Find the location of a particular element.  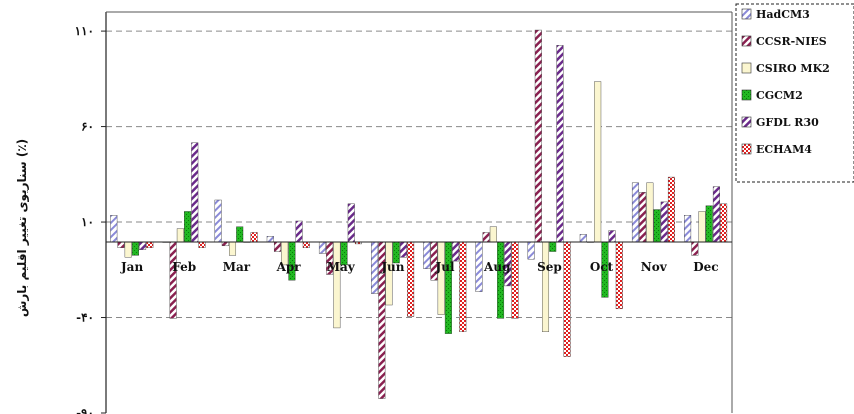

legend-label: GFDL R30 is located at coordinates (787, 122).